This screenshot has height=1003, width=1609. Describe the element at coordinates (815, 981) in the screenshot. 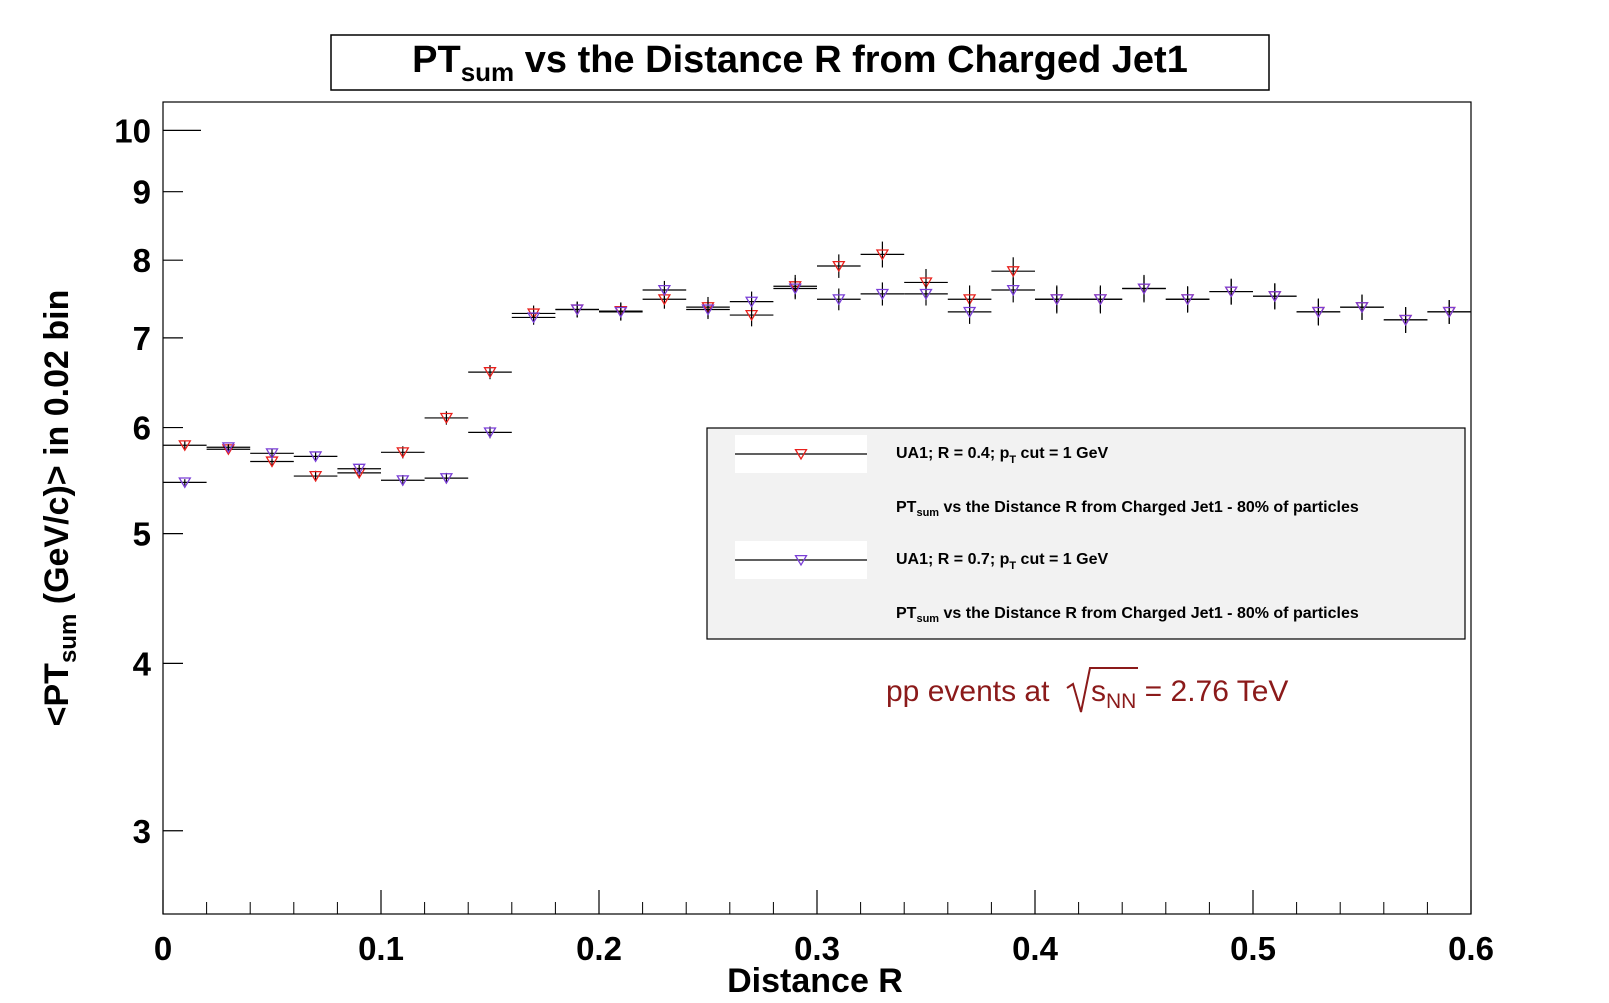

I see `x-axis-title: Distance R` at that location.